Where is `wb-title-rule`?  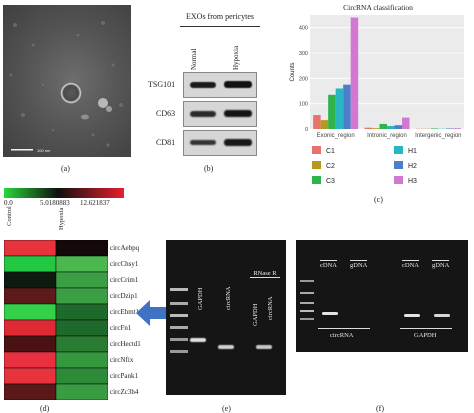
wb-title-rule is located at coordinates (220, 26).